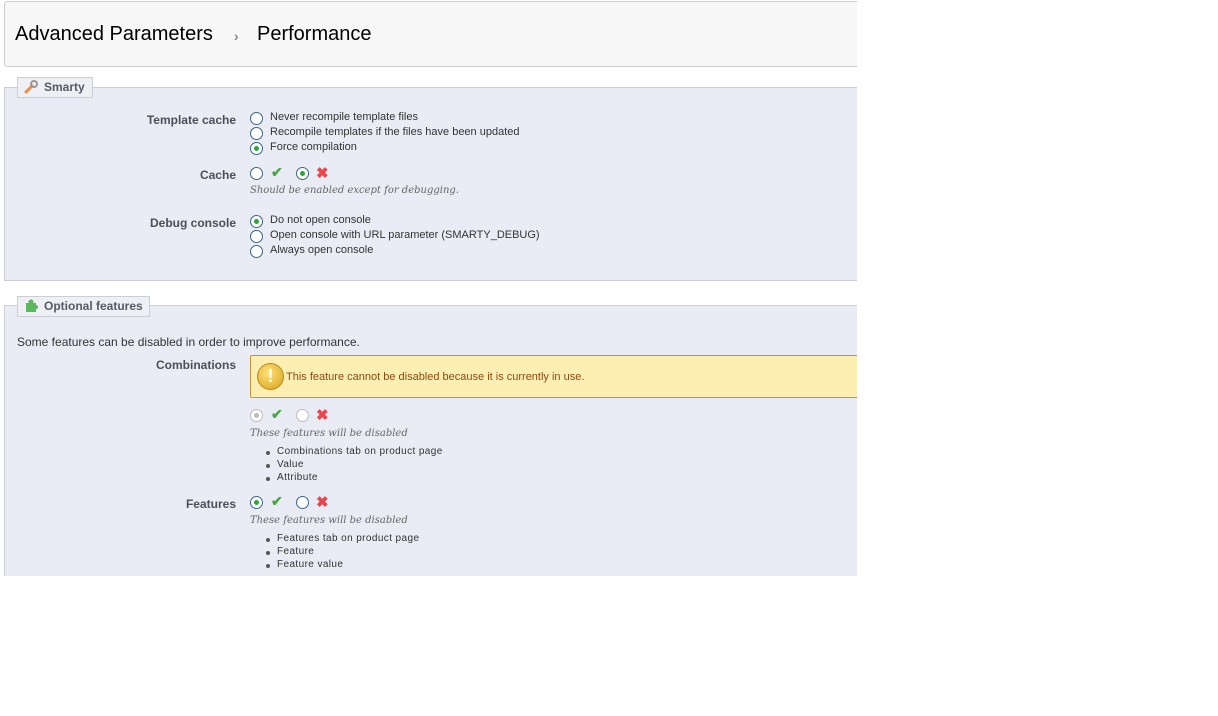  I want to click on smarty-legend-text: Smarty, so click(64, 87).